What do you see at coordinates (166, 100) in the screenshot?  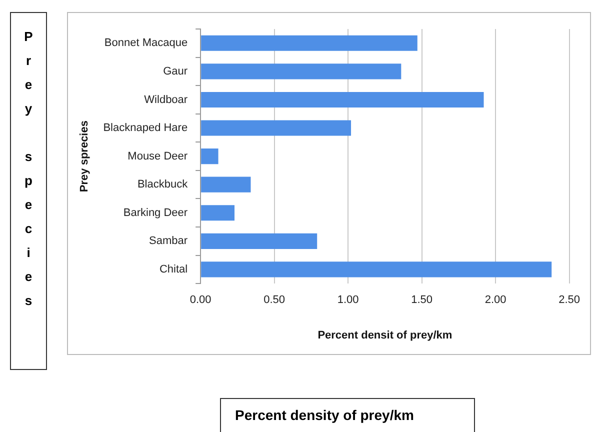 I see `y-tick-label: Wildboar` at bounding box center [166, 100].